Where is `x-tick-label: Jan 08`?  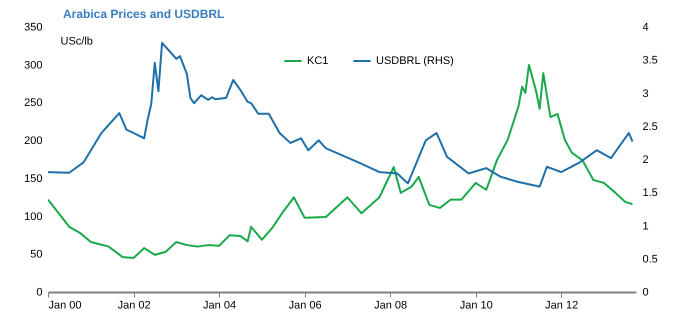
x-tick-label: Jan 08 is located at coordinates (391, 306).